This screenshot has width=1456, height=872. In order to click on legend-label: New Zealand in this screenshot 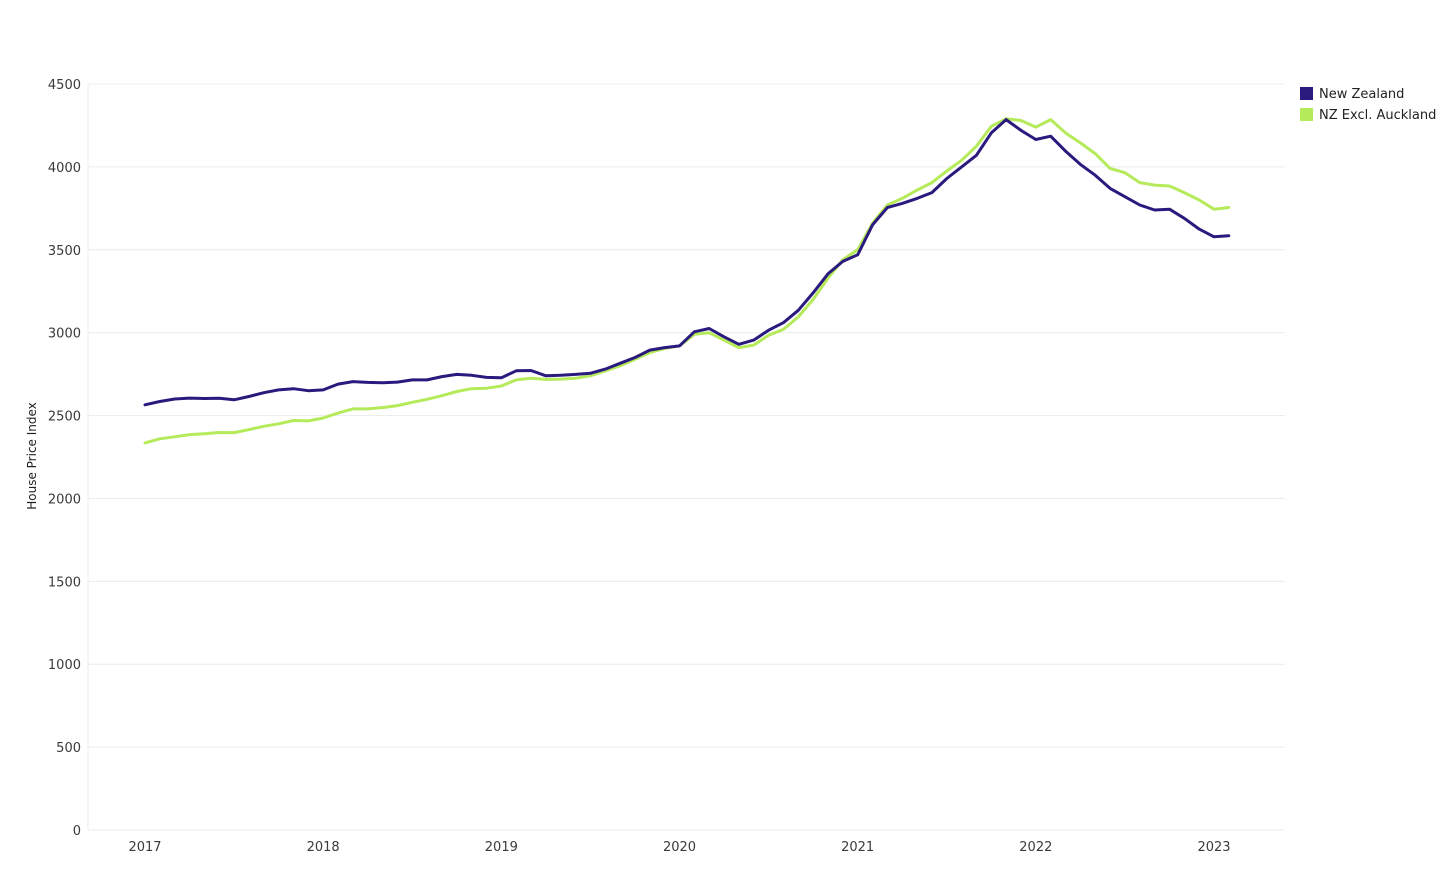, I will do `click(1361, 94)`.